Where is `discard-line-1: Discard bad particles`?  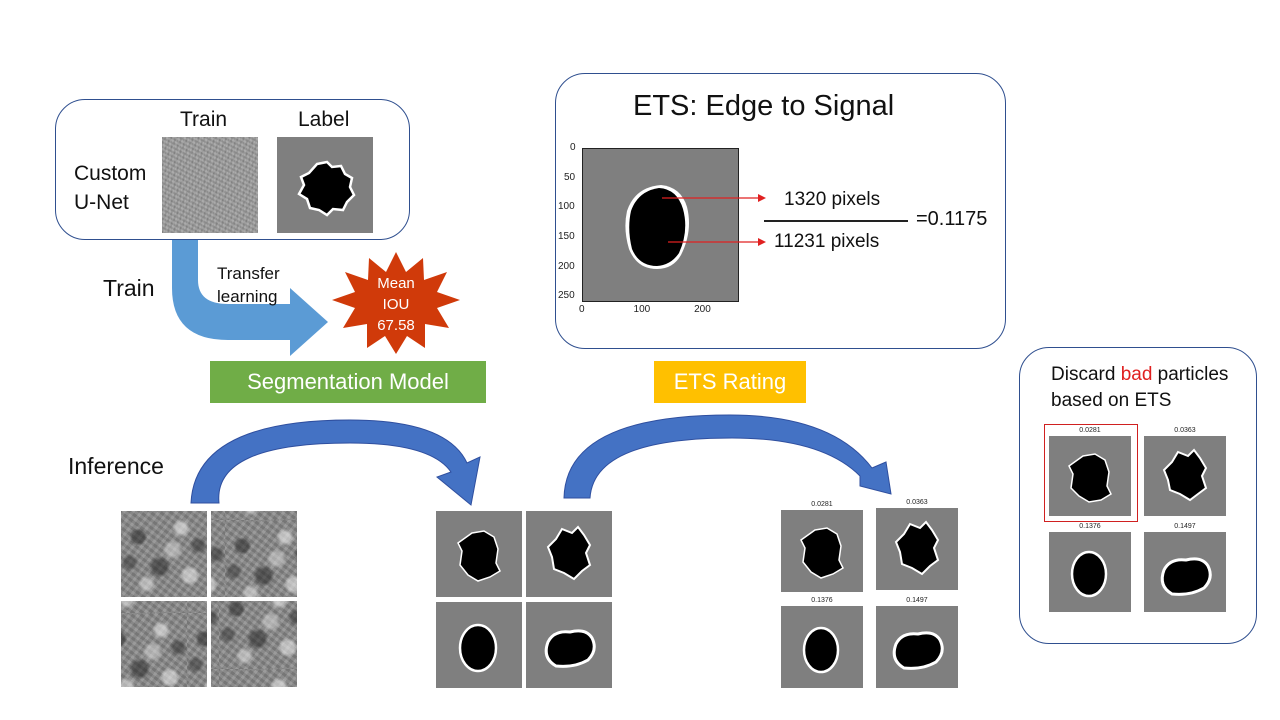
discard-line-1: Discard bad particles is located at coordinates (1139, 375).